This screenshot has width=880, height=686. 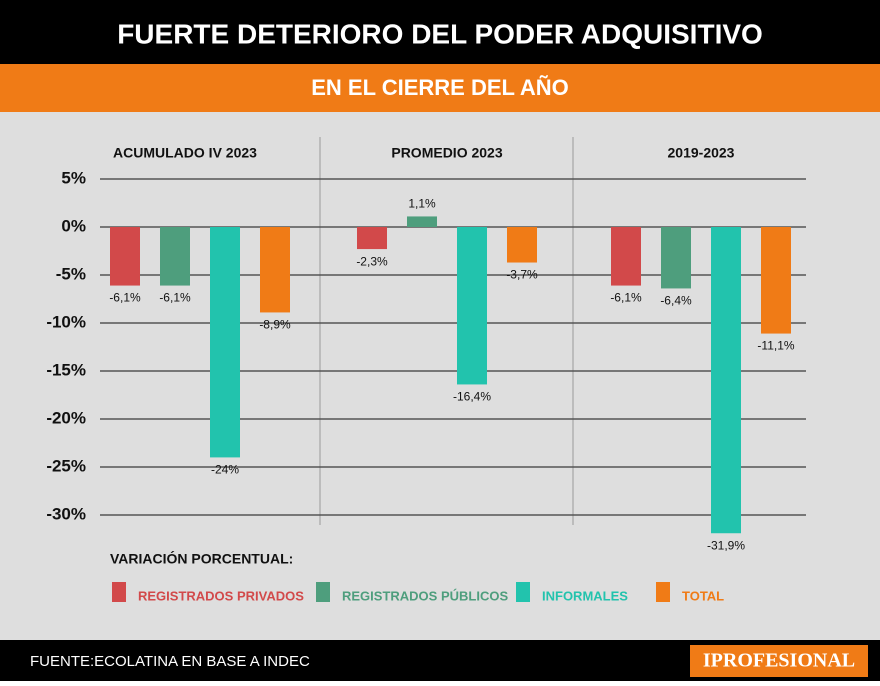 What do you see at coordinates (71, 273) in the screenshot?
I see `y-tick-label: -5%` at bounding box center [71, 273].